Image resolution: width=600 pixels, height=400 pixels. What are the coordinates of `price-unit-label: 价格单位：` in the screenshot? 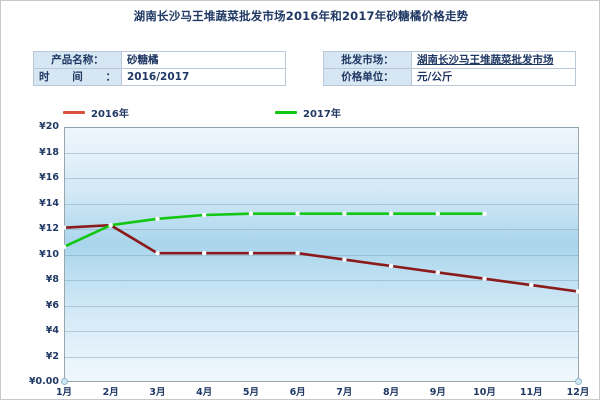 It's located at (367, 77).